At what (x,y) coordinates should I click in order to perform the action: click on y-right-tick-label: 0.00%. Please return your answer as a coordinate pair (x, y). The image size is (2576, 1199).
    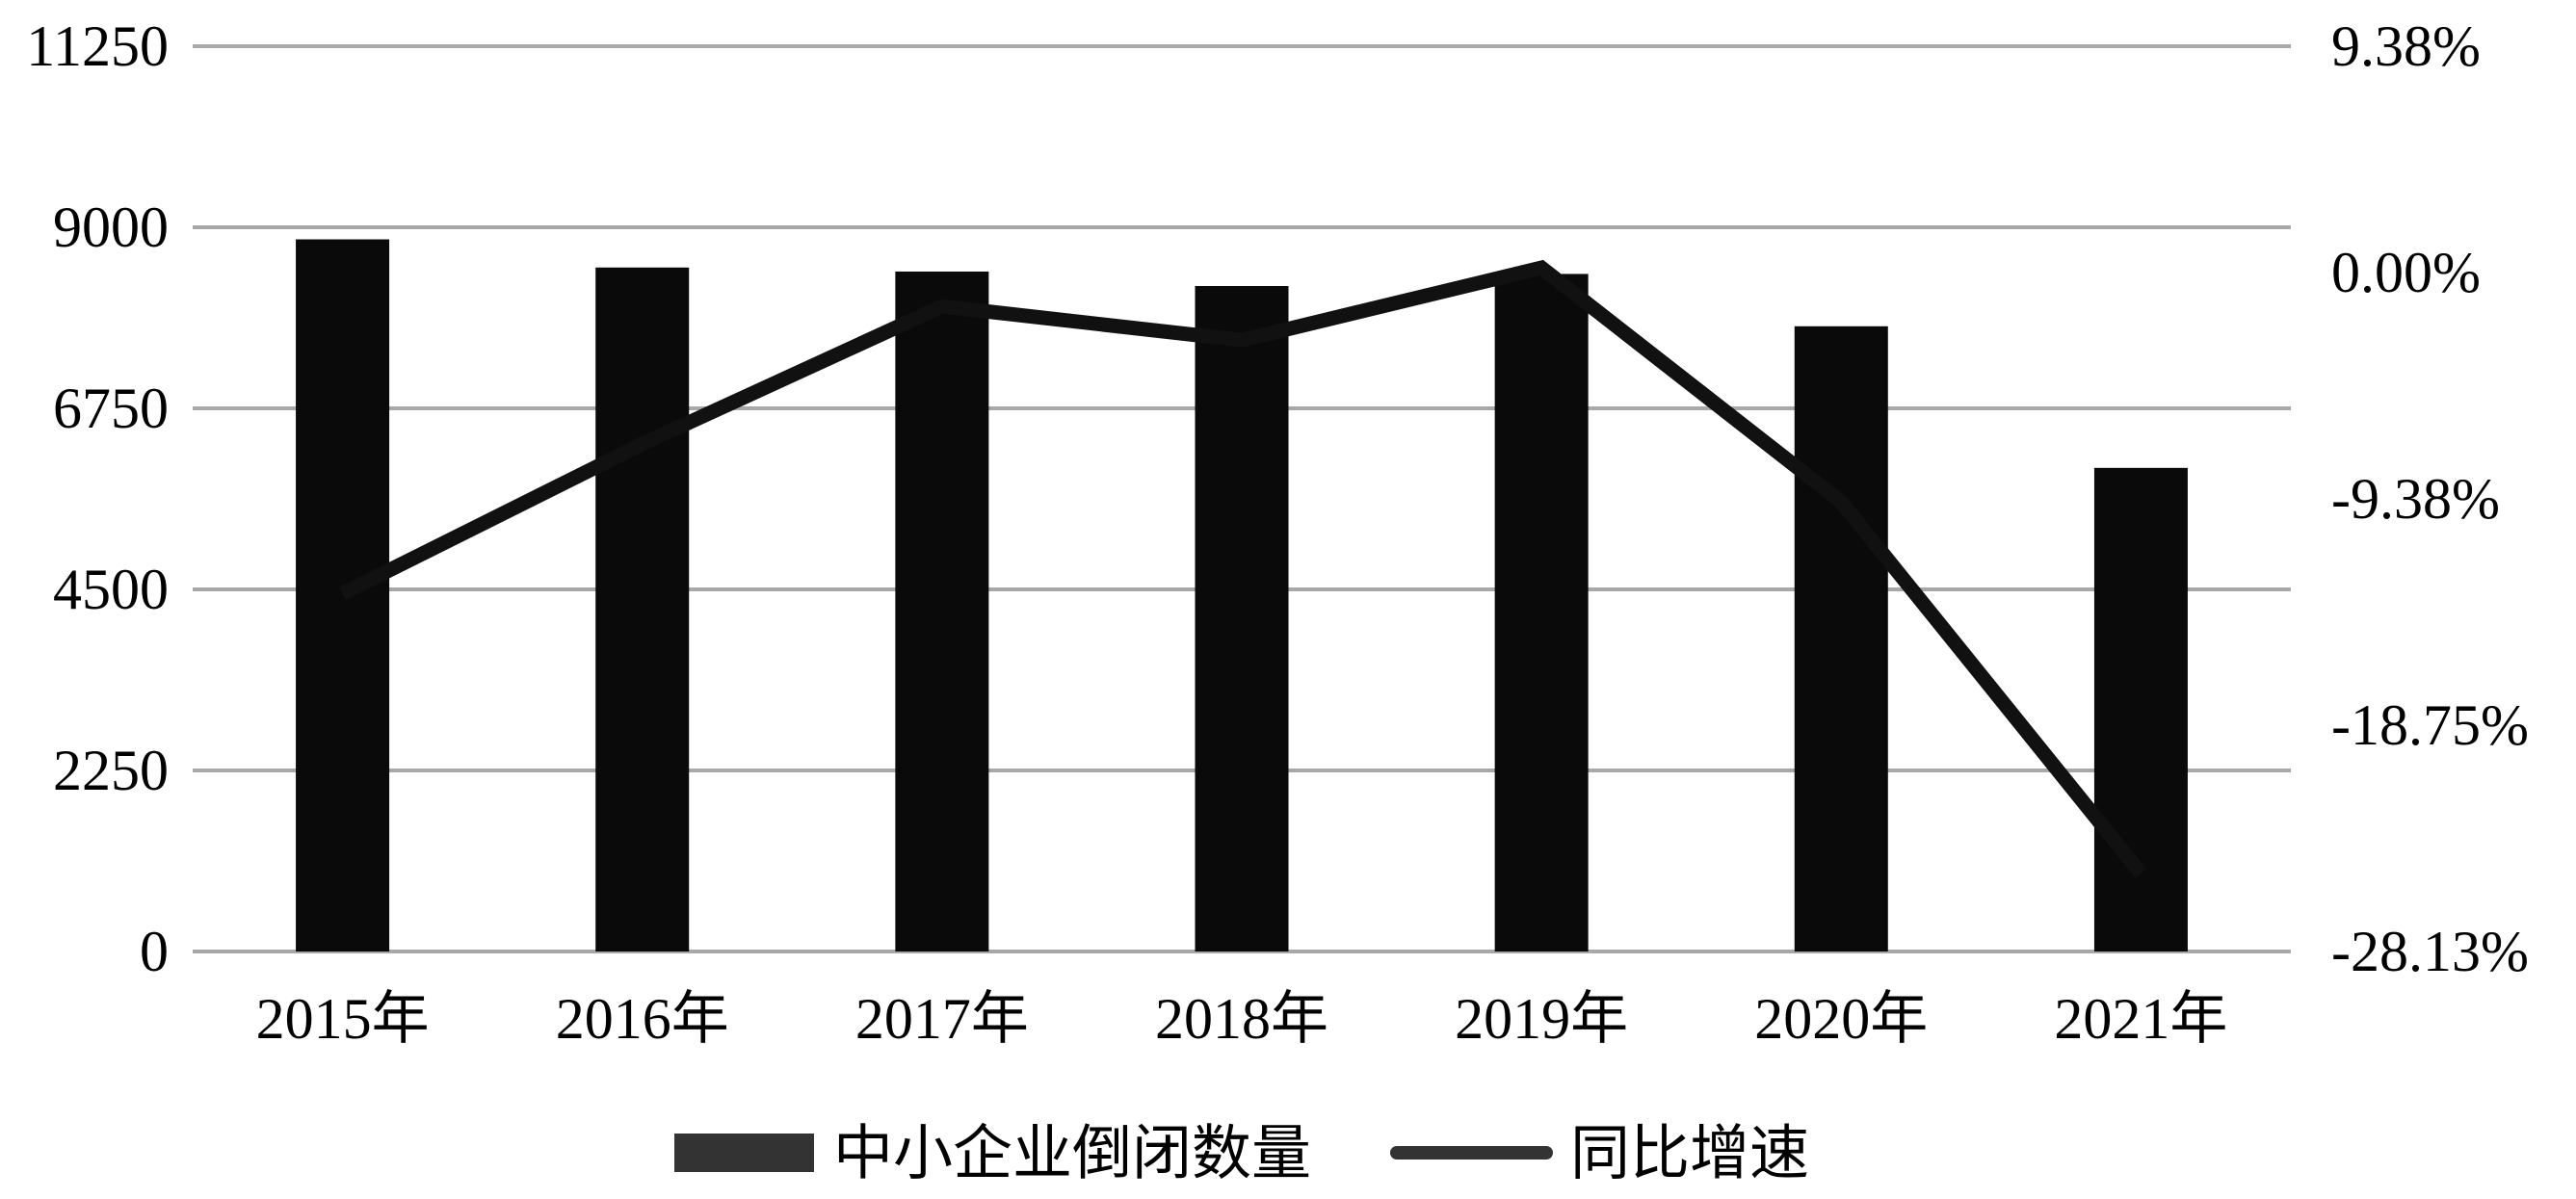
    Looking at the image, I should click on (2406, 272).